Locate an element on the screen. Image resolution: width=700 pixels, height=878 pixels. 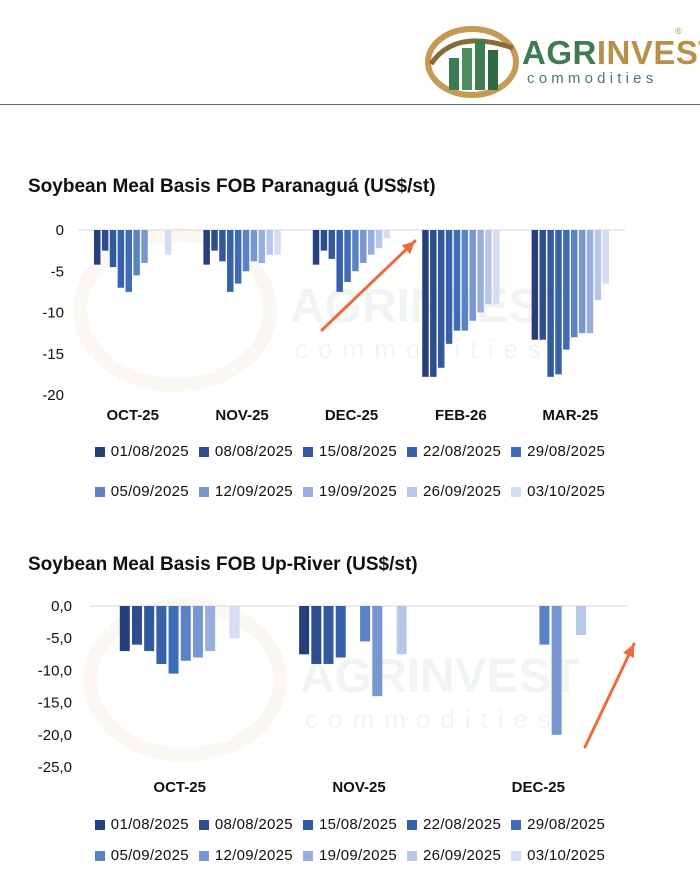
chart1-legend-item: 12/09/2025 is located at coordinates (245, 491).